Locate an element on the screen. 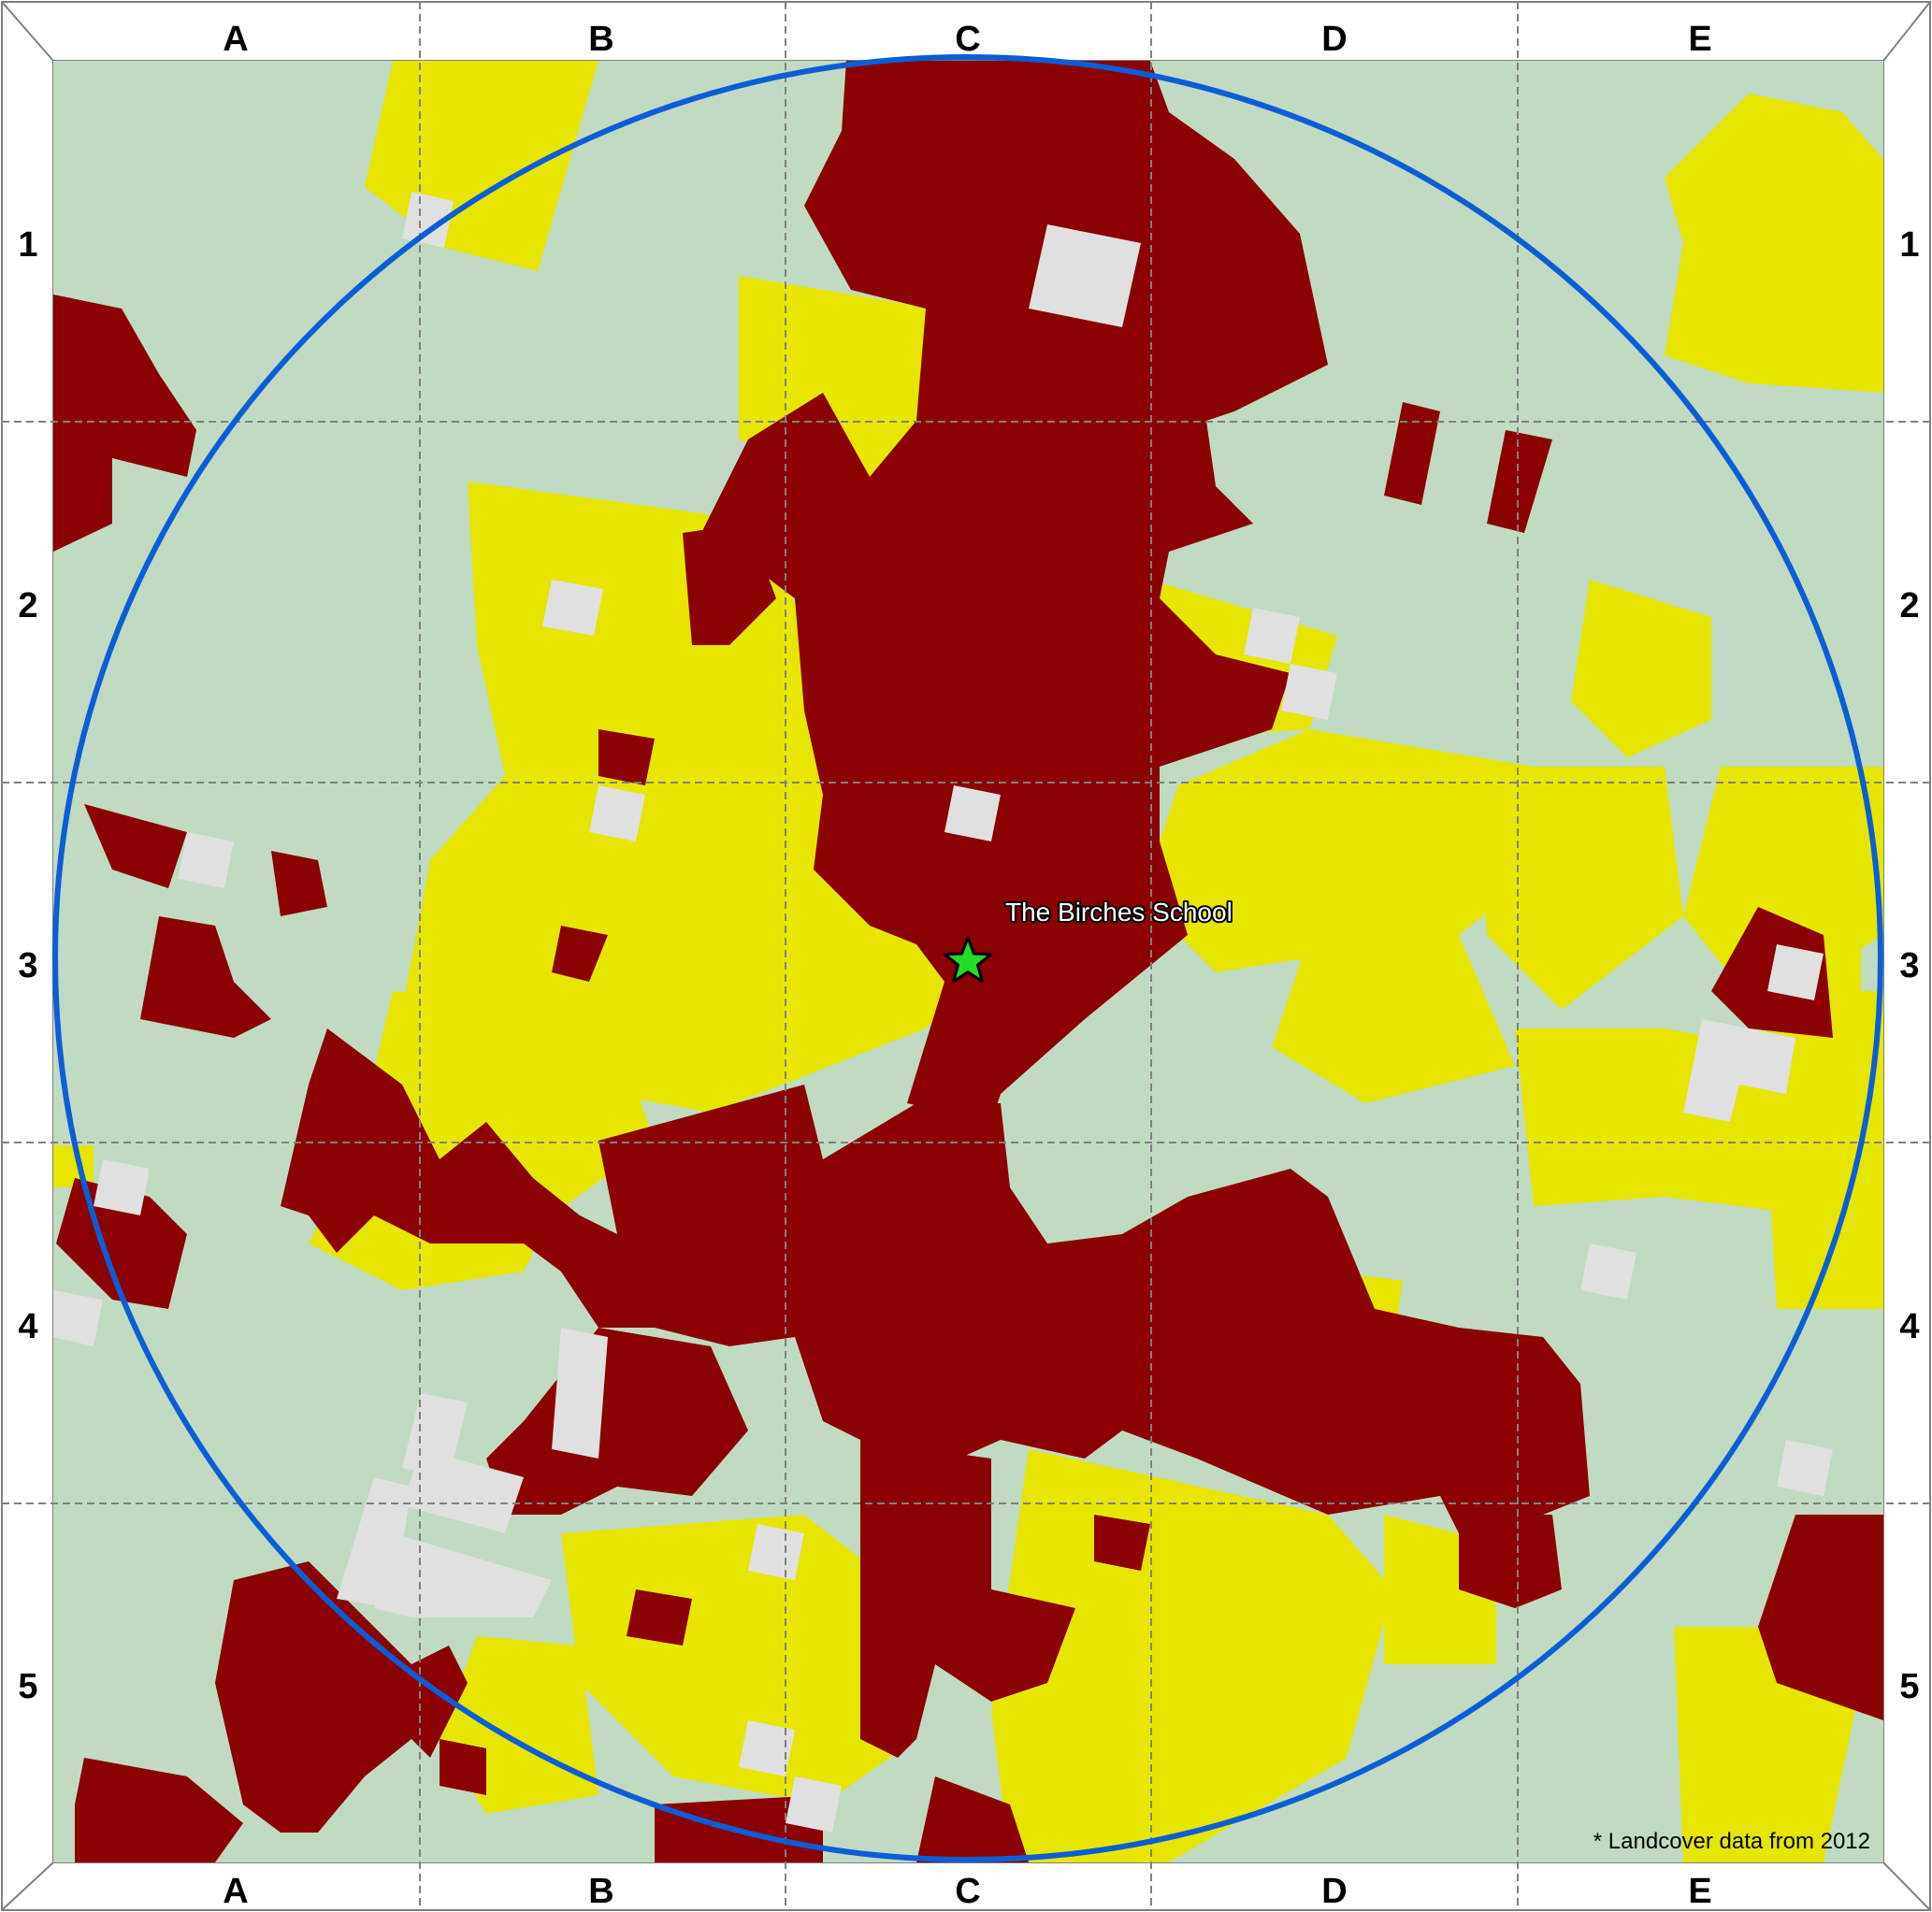  data-source-note: * Landcover data from 2012 is located at coordinates (1731, 1841).